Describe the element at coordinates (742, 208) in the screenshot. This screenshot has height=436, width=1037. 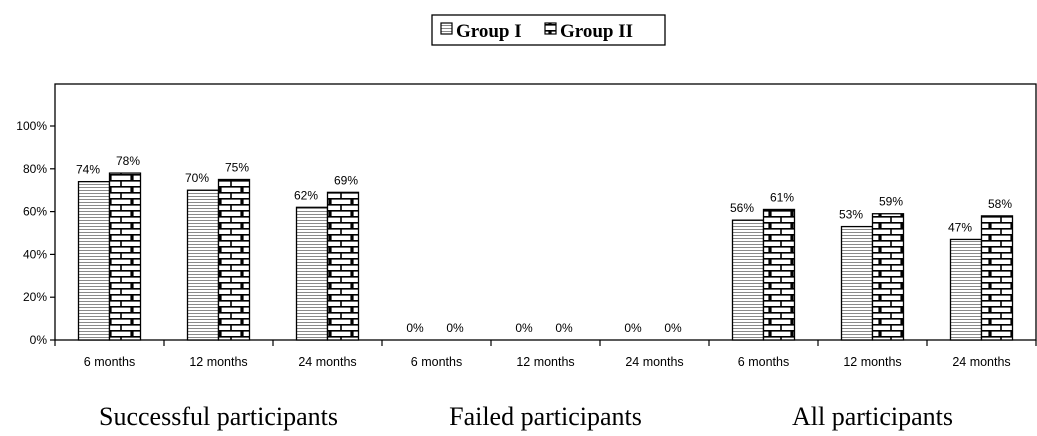
I see `data-label-series-1: 56%` at that location.